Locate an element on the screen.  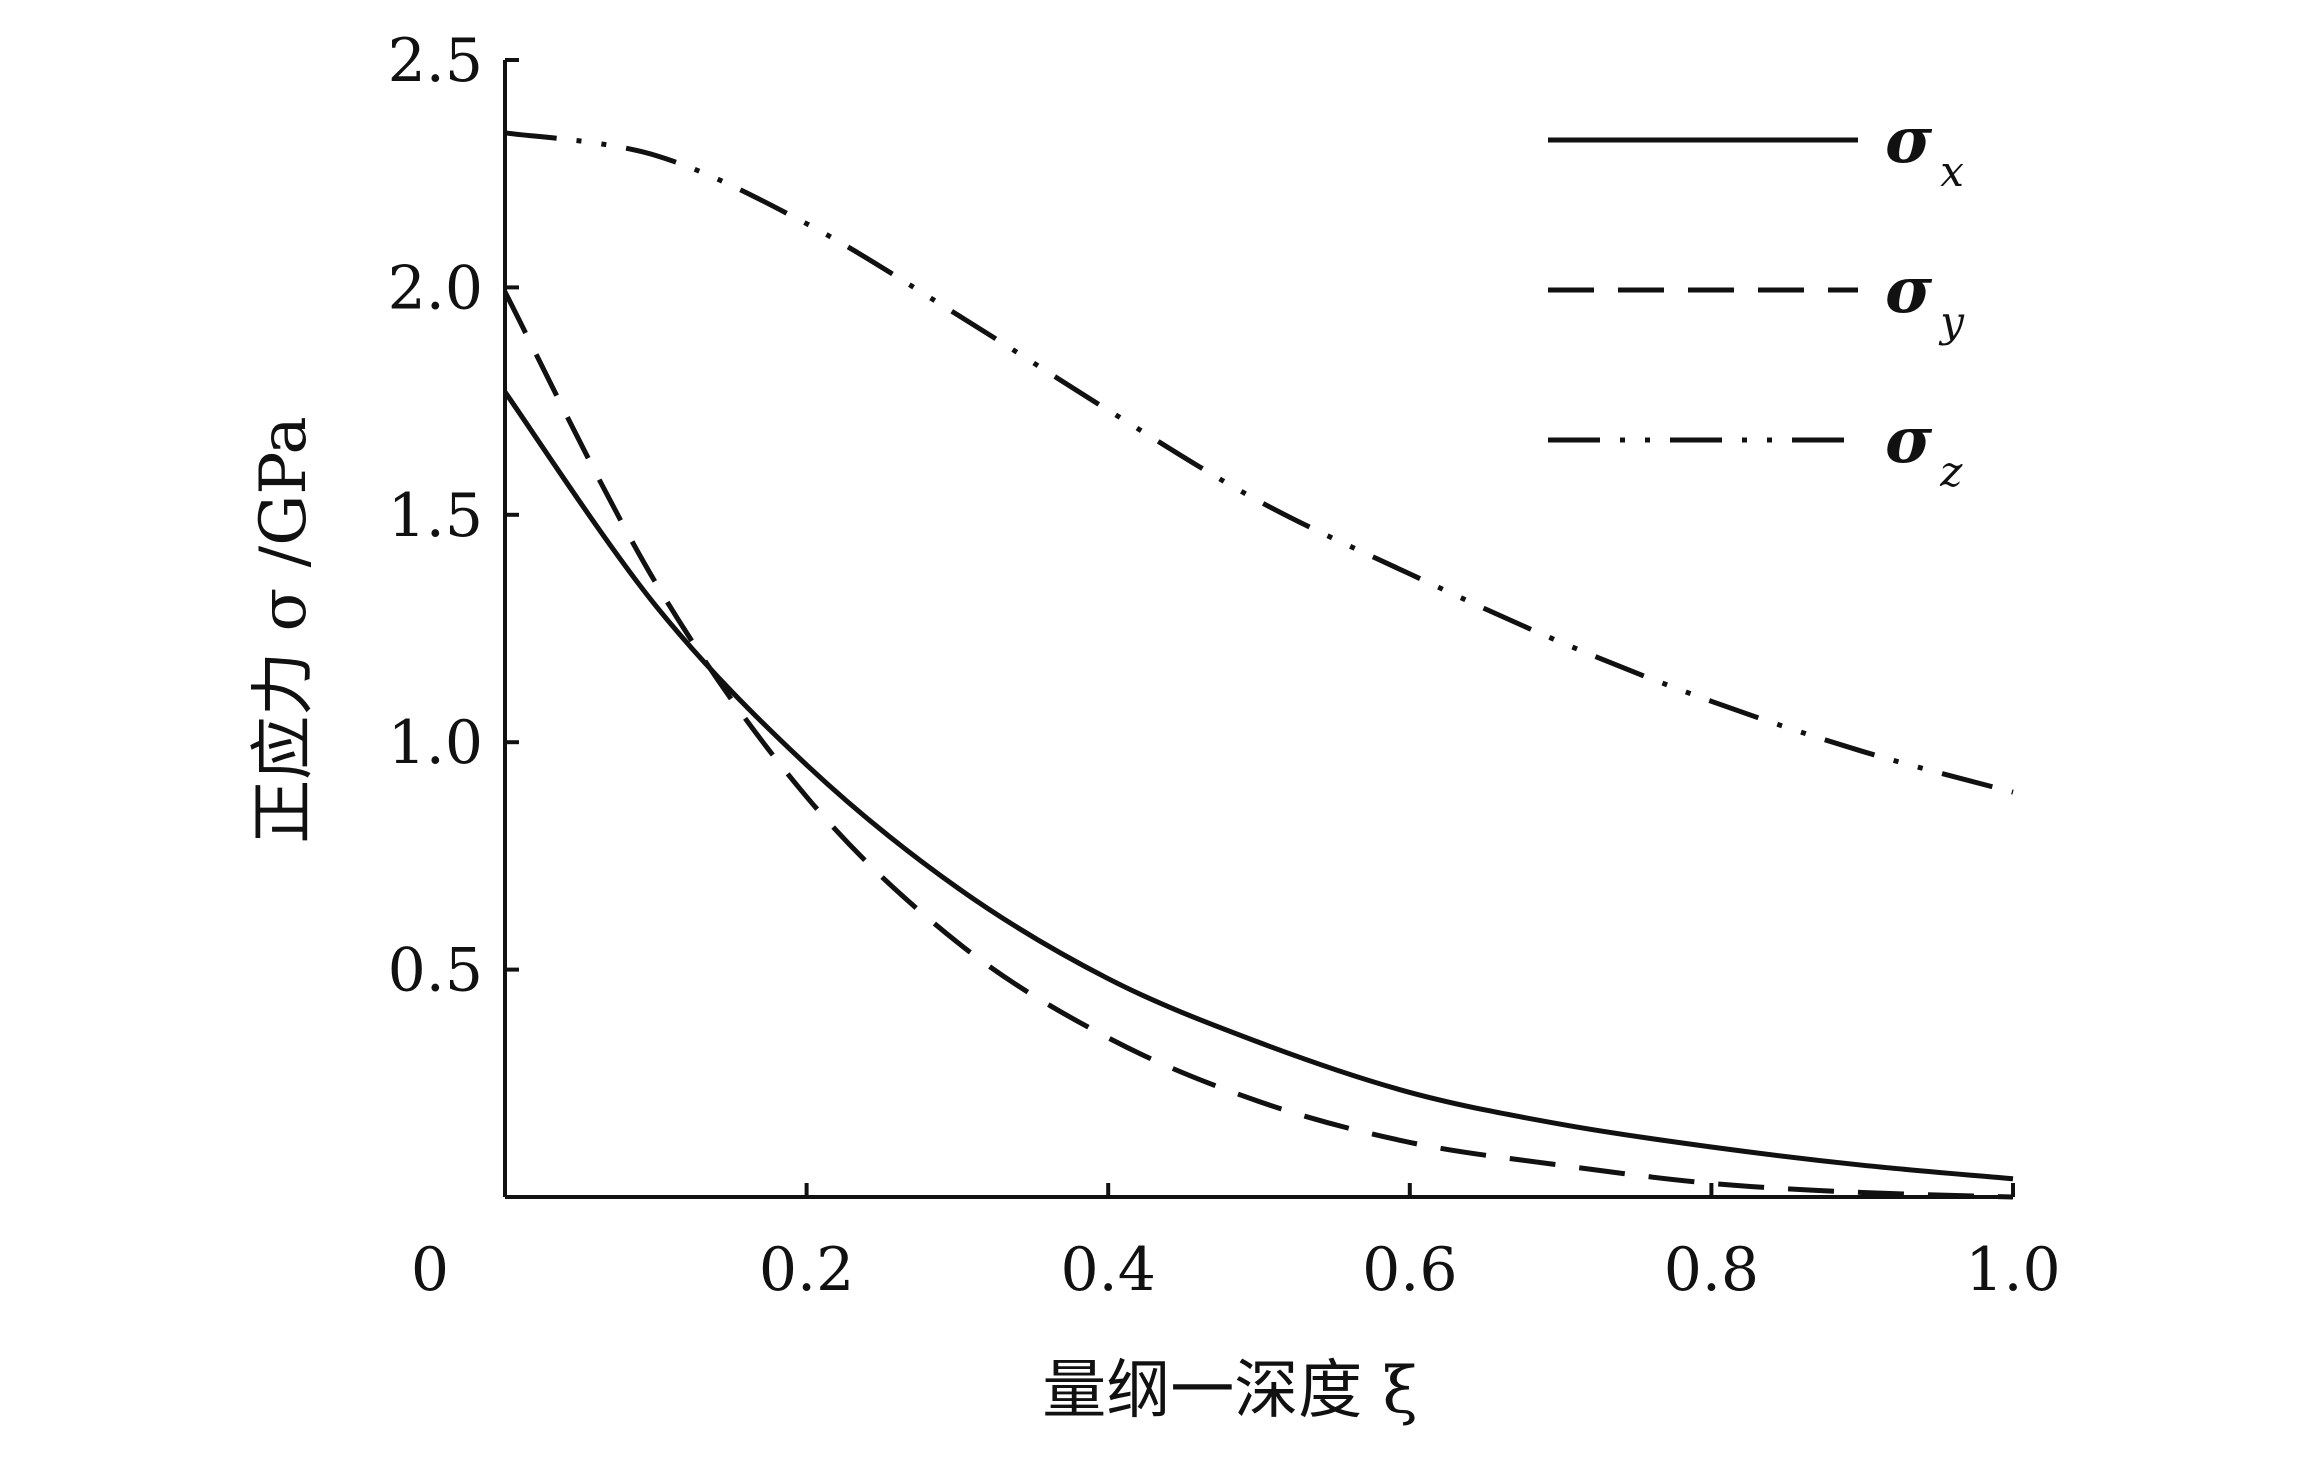
y-tick-label: 1.0 is located at coordinates (435, 743).